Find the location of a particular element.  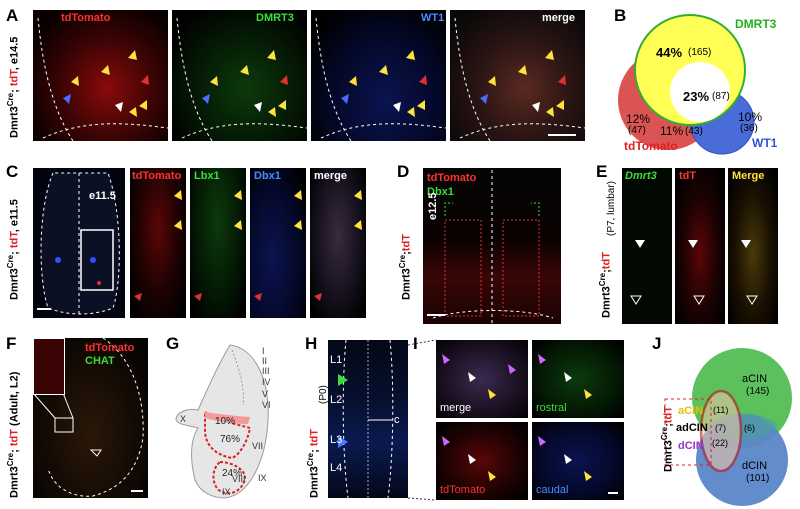

panel-a-merge-image: merge is located at coordinates (517, 75).